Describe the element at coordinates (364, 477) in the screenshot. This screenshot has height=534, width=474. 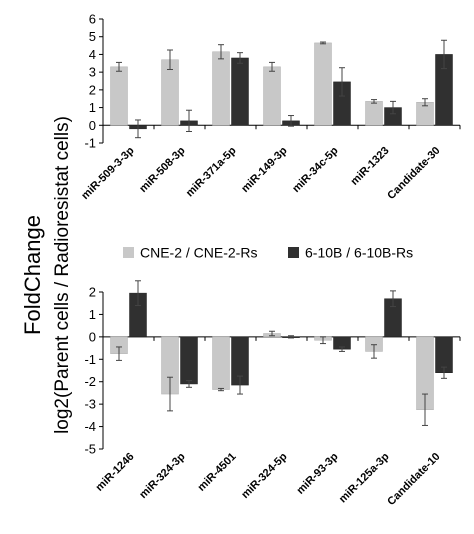
I see `x-category-label: miR-125a-3p` at that location.